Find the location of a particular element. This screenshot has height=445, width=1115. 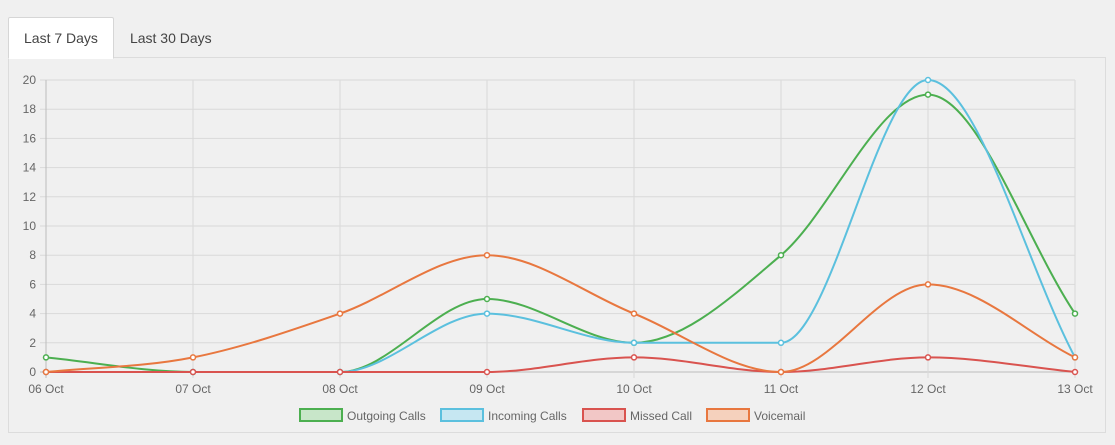

y-tick-label: 4 is located at coordinates (32, 314).